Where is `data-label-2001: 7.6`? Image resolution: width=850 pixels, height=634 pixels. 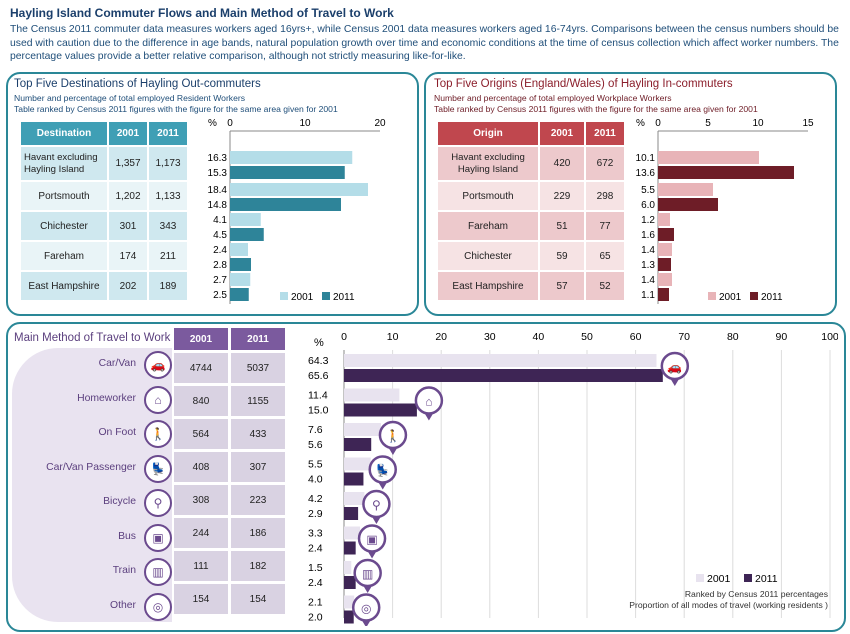
data-label-2001: 7.6 is located at coordinates (315, 430).